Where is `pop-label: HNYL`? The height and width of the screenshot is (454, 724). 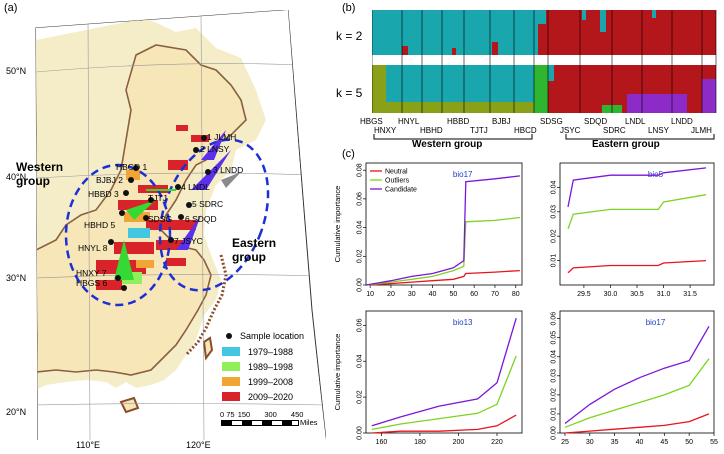
pop-label: HNYL is located at coordinates (409, 121).